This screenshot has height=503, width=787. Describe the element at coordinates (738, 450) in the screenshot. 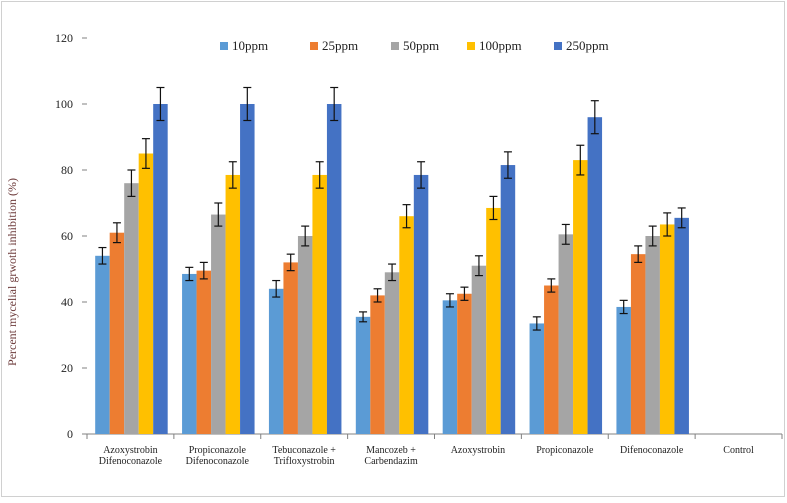

I see `x-tick-label: Control` at that location.